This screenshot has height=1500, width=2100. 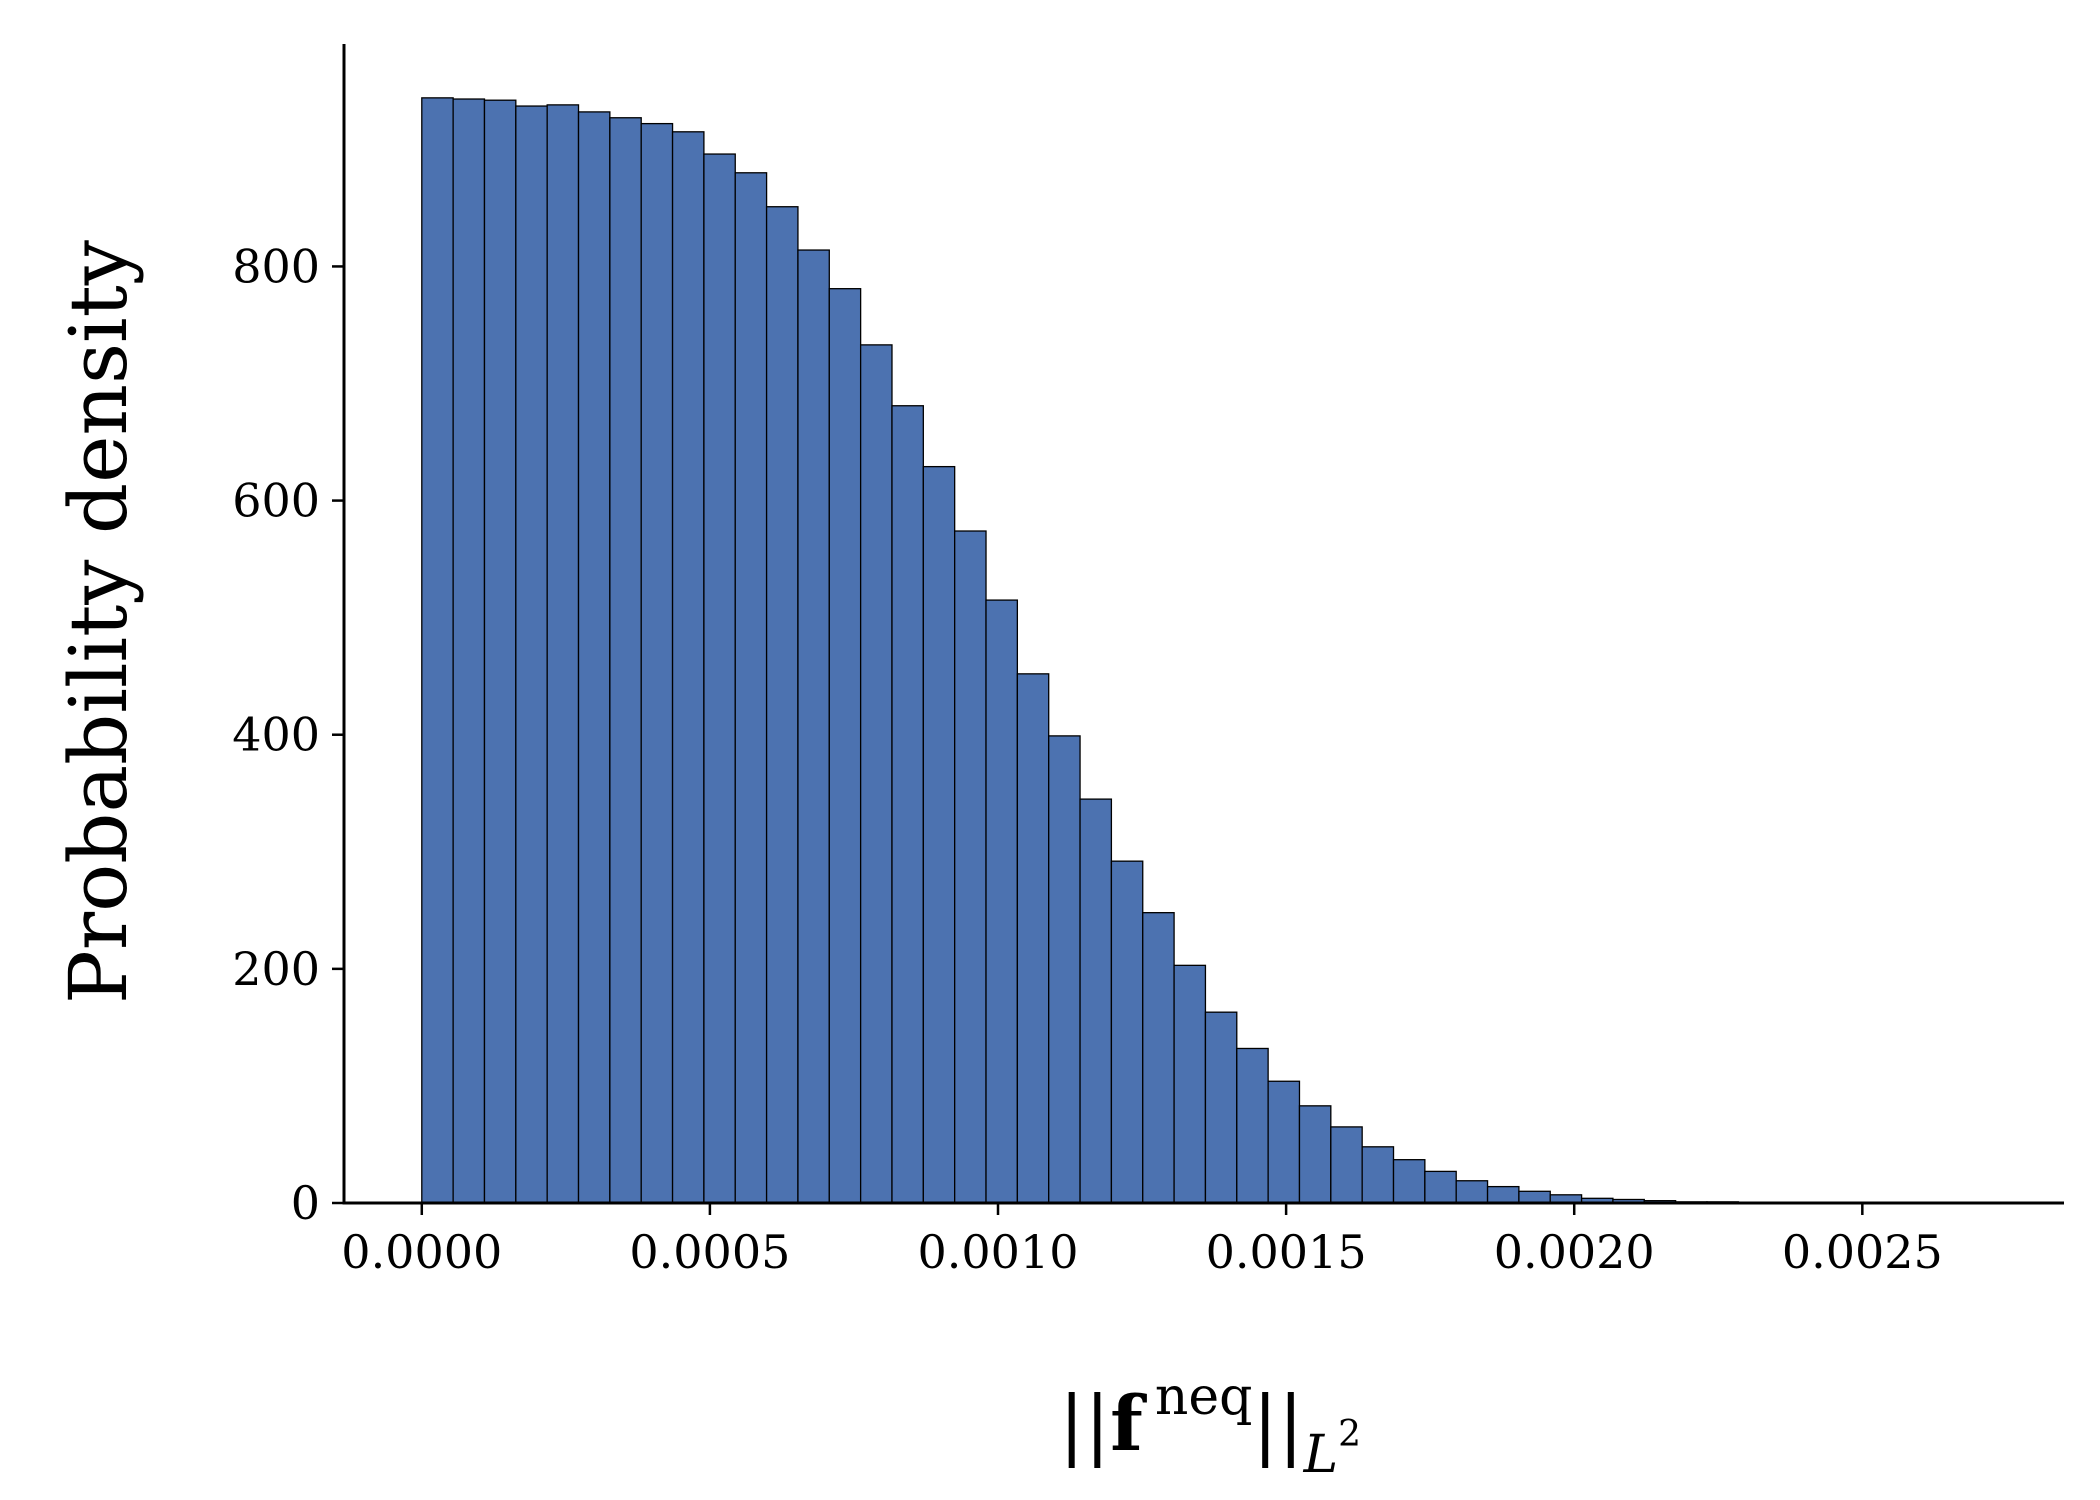 What do you see at coordinates (305, 1203) in the screenshot?
I see `y-tick-label: 0` at bounding box center [305, 1203].